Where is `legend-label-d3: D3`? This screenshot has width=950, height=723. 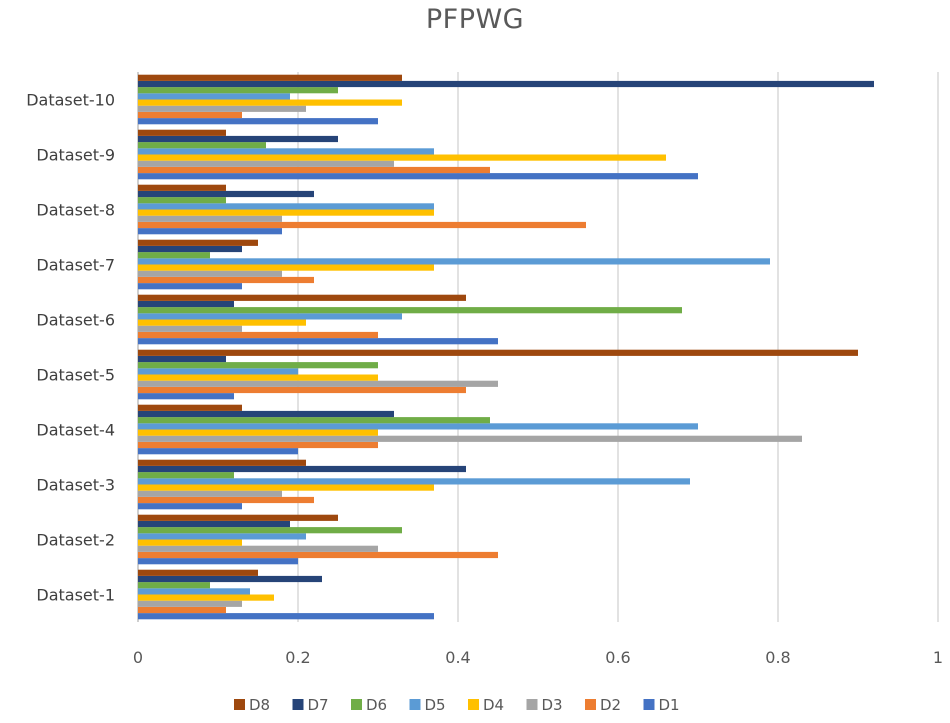 legend-label-d3: D3 is located at coordinates (552, 705).